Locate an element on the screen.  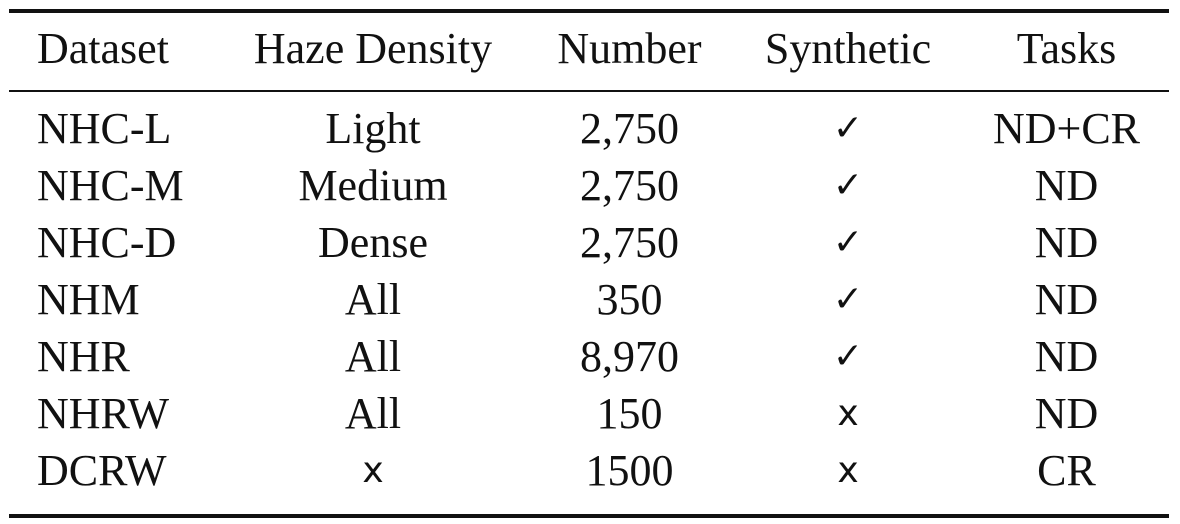
cell-haze-density: Medium is located at coordinates (373, 185).